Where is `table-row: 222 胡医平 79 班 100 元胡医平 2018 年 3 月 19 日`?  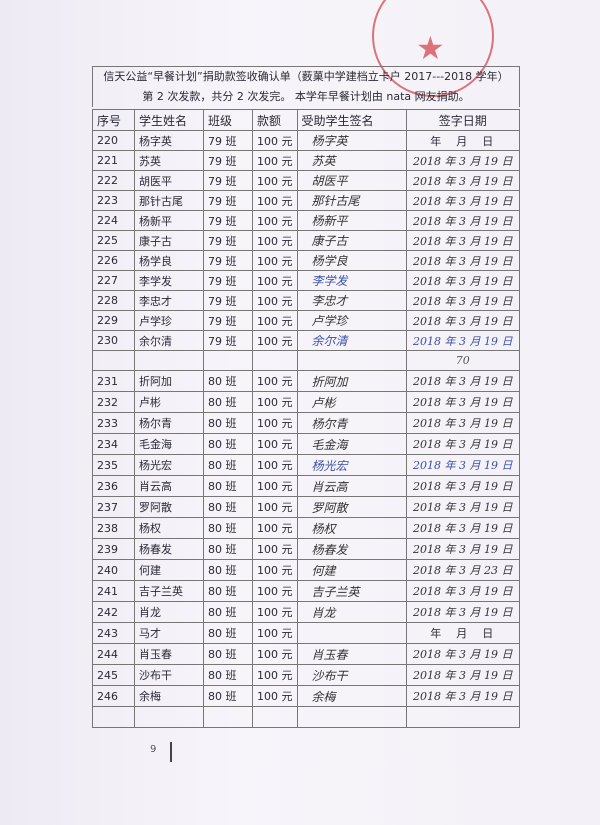
table-row: 222 胡医平 79 班 100 元胡医平 2018 年 3 月 19 日 is located at coordinates (306, 180).